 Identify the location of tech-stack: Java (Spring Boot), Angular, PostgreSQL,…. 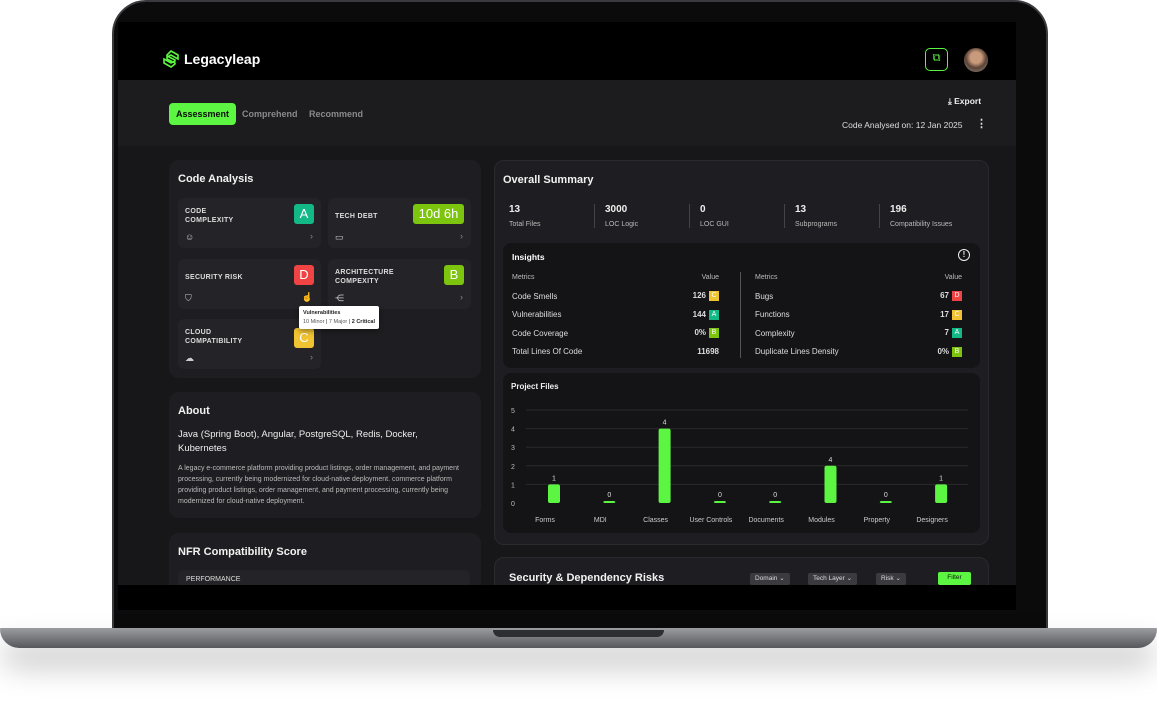
(298, 441).